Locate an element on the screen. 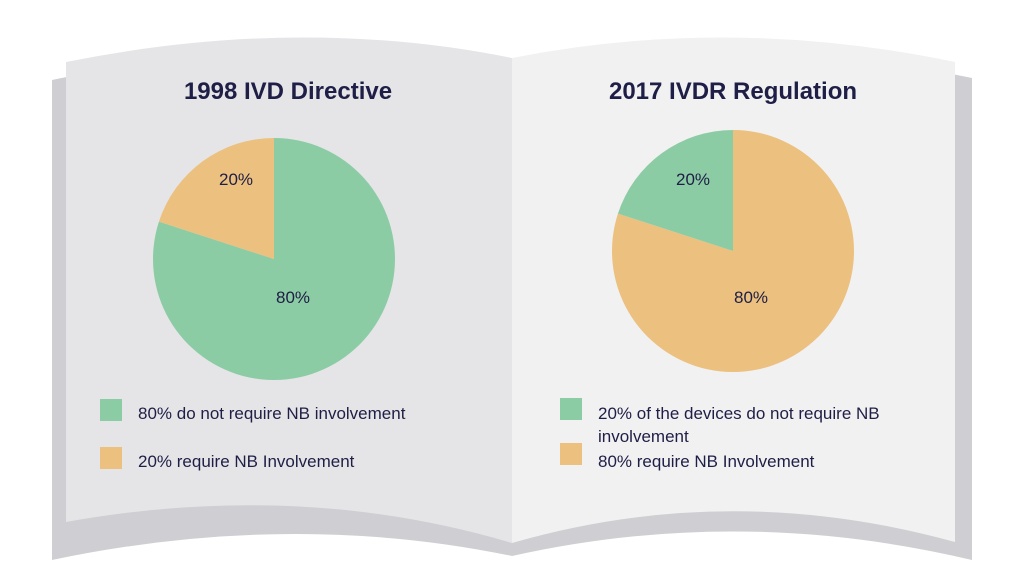  legend-text: 80% require NB Involvement is located at coordinates (706, 461).